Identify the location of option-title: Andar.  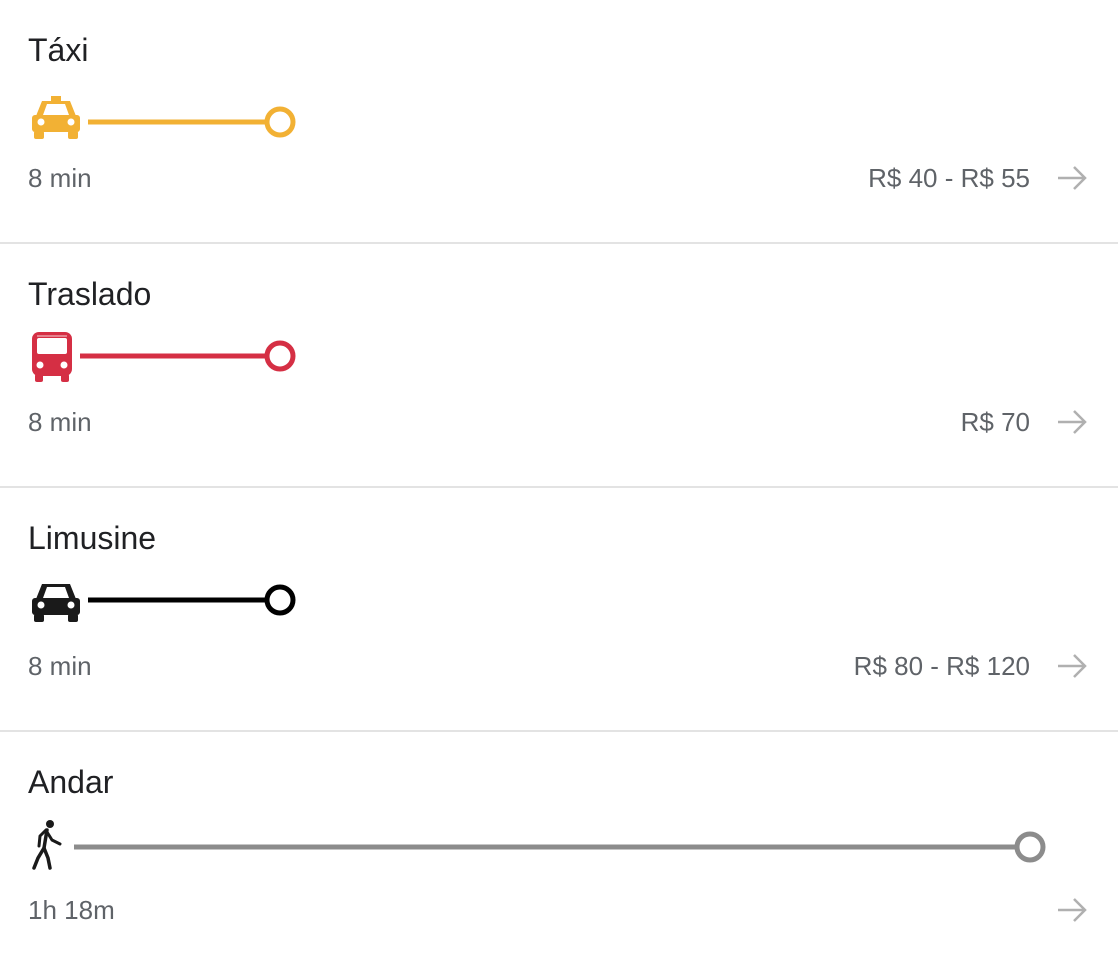
(71, 782).